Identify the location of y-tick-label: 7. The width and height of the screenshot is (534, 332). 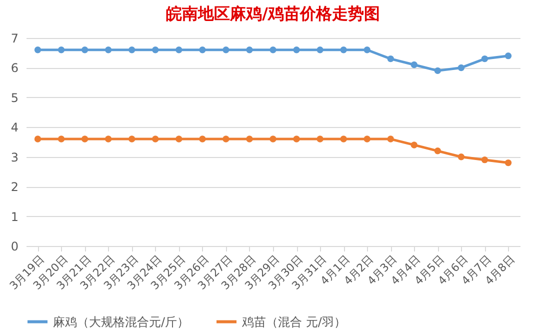
(14, 39).